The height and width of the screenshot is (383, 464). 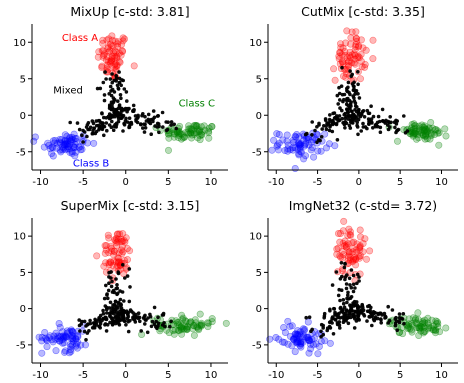 I want to click on x-tick-label: 5, so click(x=168, y=182).